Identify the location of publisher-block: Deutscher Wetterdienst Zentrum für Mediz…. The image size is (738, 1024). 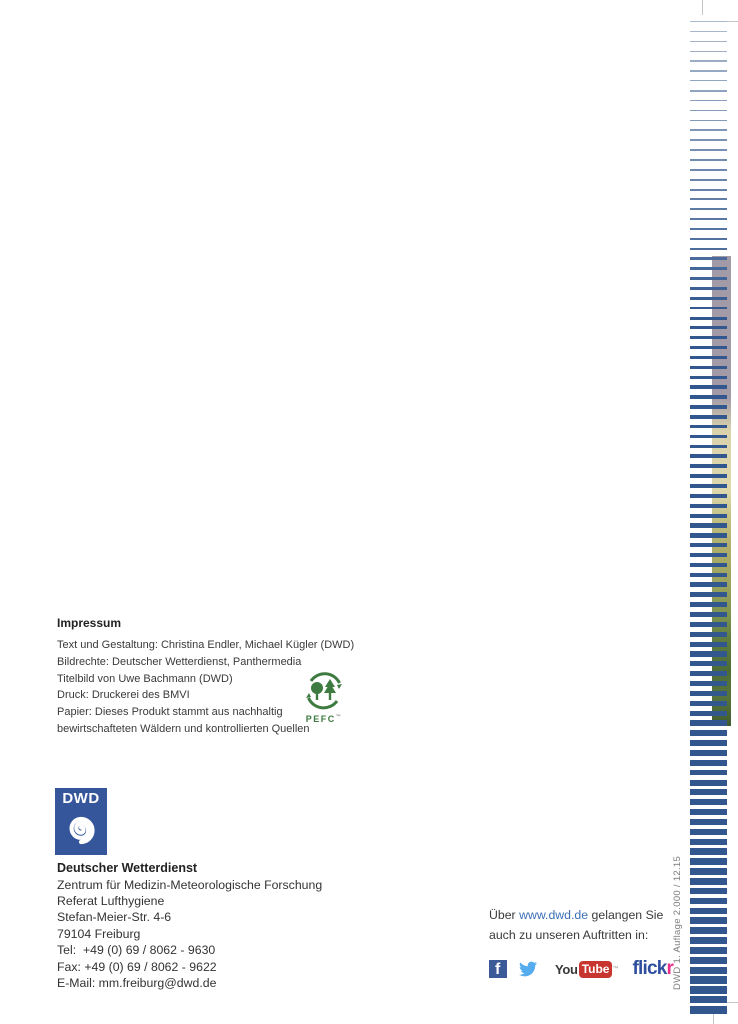
(217, 925).